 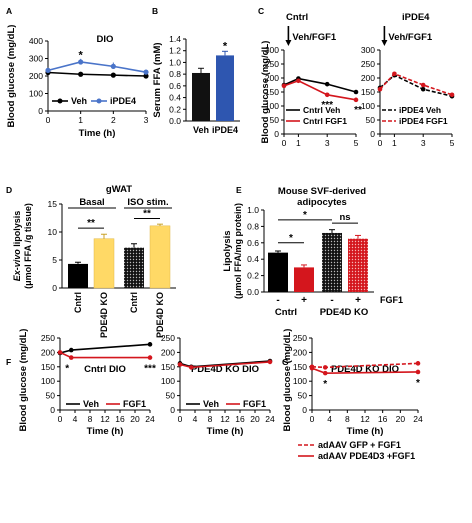 I want to click on chart-title: PDE4D KO DIO, so click(x=365, y=369).